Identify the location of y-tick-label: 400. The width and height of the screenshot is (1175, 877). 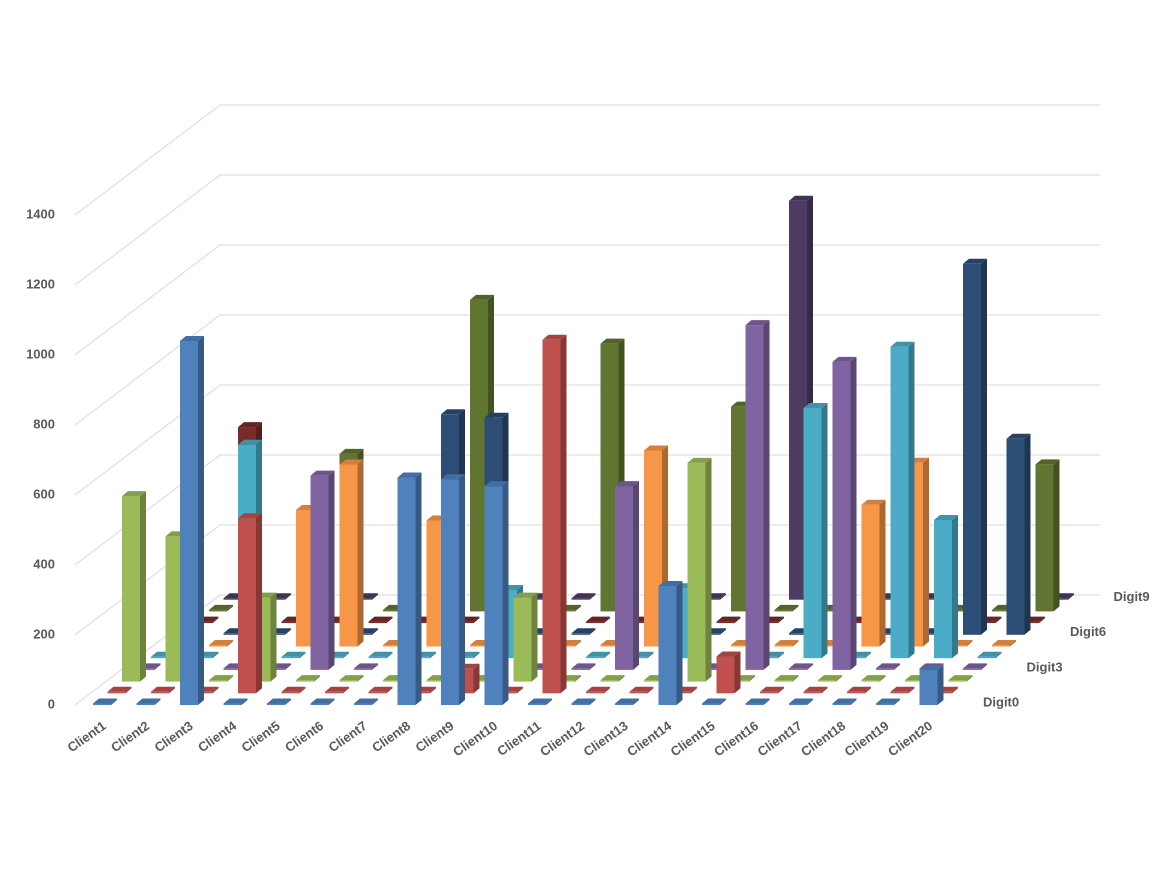
(44, 563).